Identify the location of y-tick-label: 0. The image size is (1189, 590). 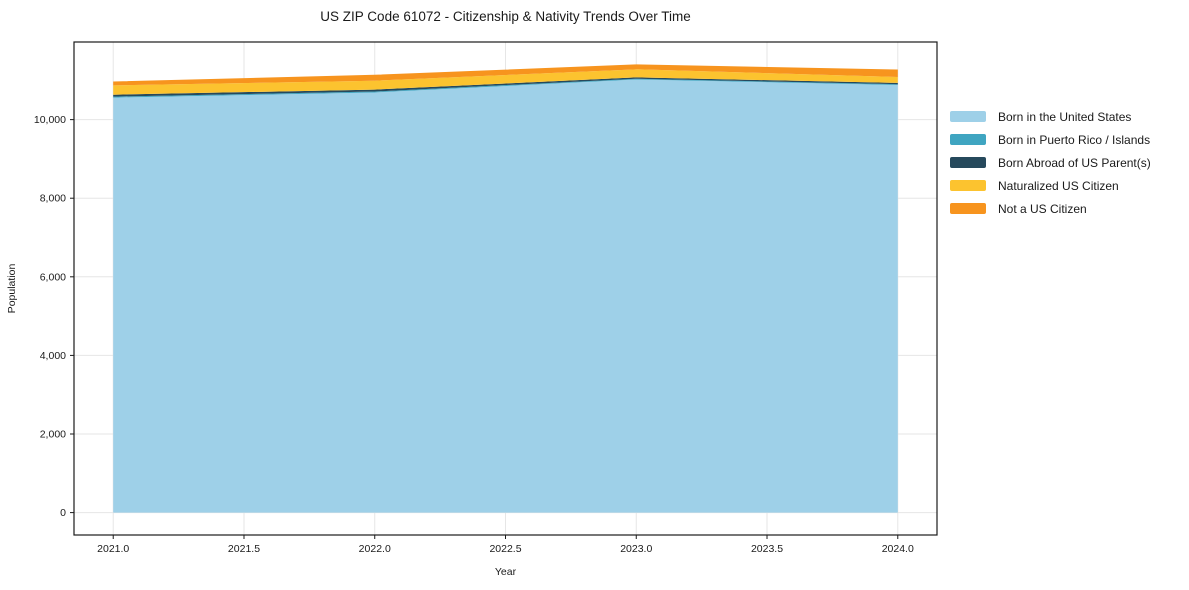
(63, 513).